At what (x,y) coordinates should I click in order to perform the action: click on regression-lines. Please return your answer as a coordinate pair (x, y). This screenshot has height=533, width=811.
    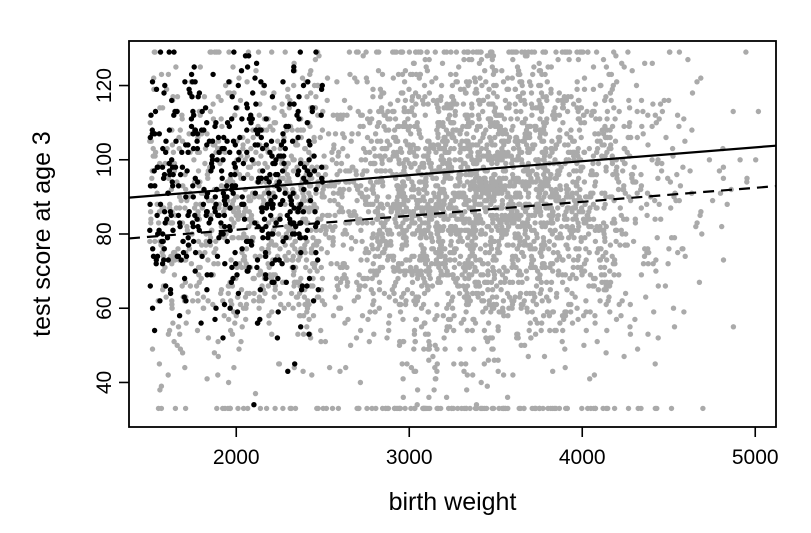
    Looking at the image, I should click on (452, 192).